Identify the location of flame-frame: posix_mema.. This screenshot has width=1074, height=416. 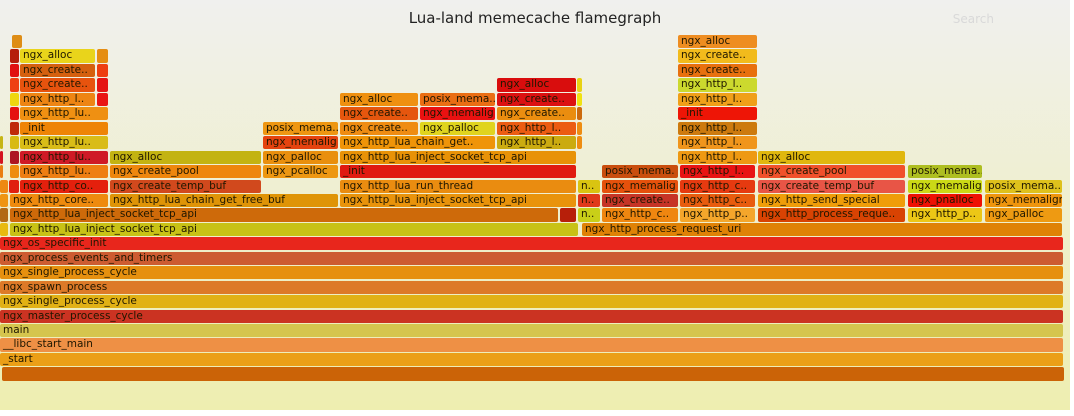
(640, 172).